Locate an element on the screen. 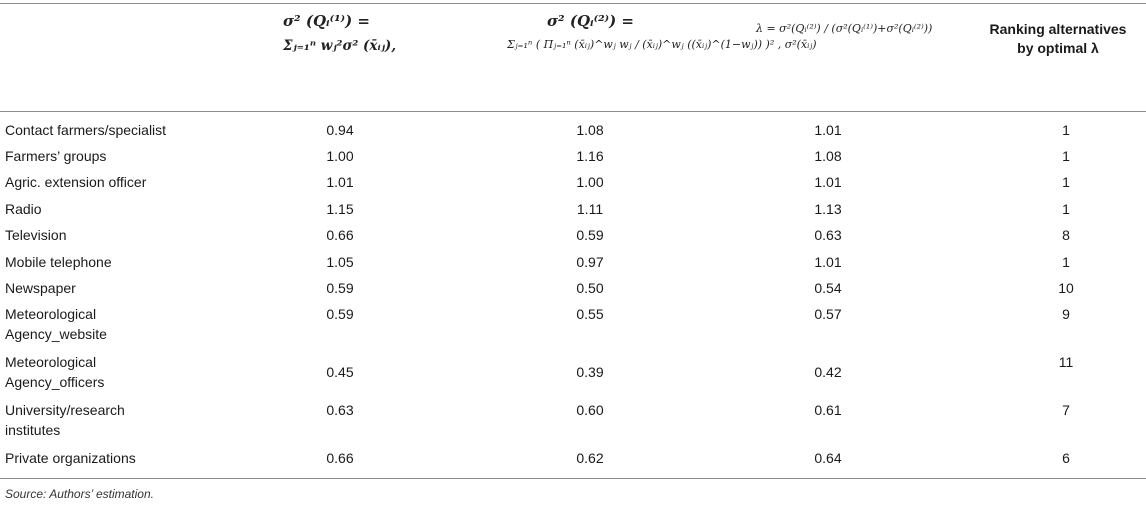  row-label: Farmers’ groups is located at coordinates (56, 156).